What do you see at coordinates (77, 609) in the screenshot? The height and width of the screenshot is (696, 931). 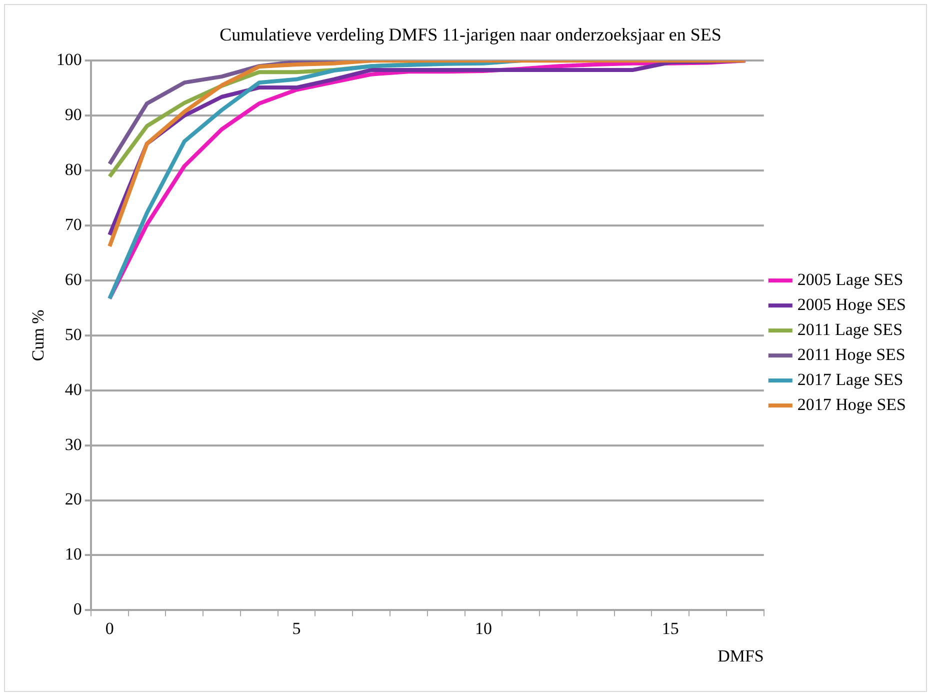 I see `y-tick-label: 0` at bounding box center [77, 609].